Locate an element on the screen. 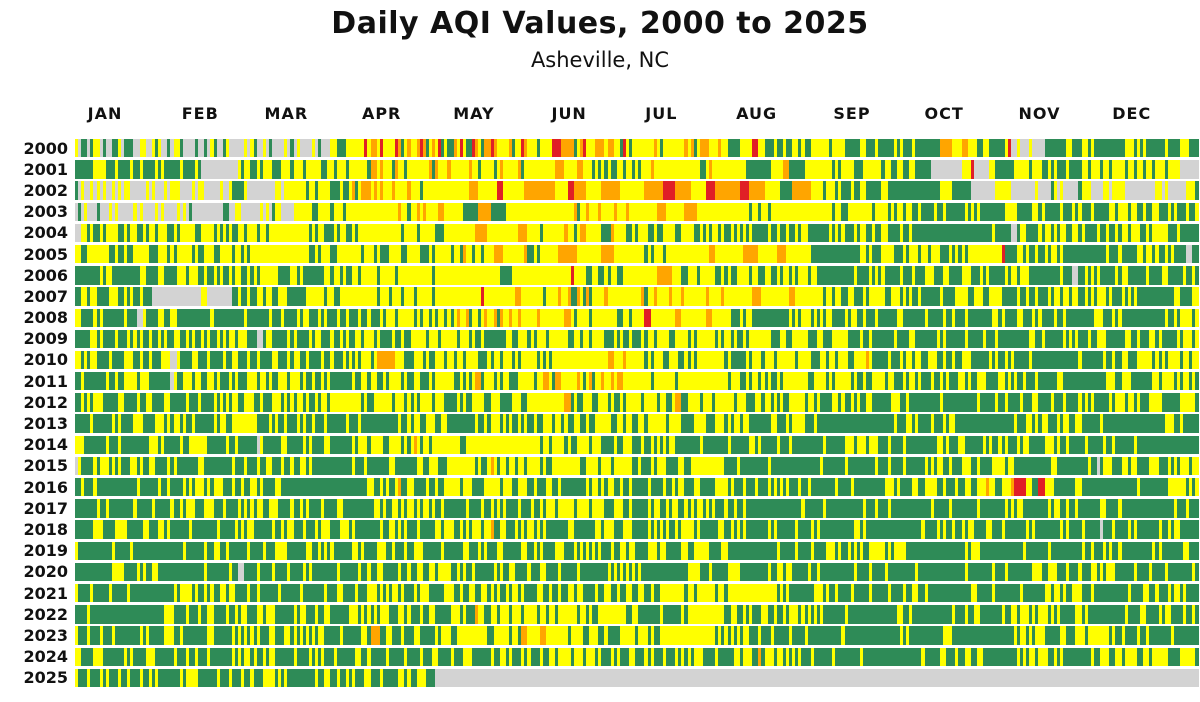  month-label: FEB is located at coordinates (200, 113).